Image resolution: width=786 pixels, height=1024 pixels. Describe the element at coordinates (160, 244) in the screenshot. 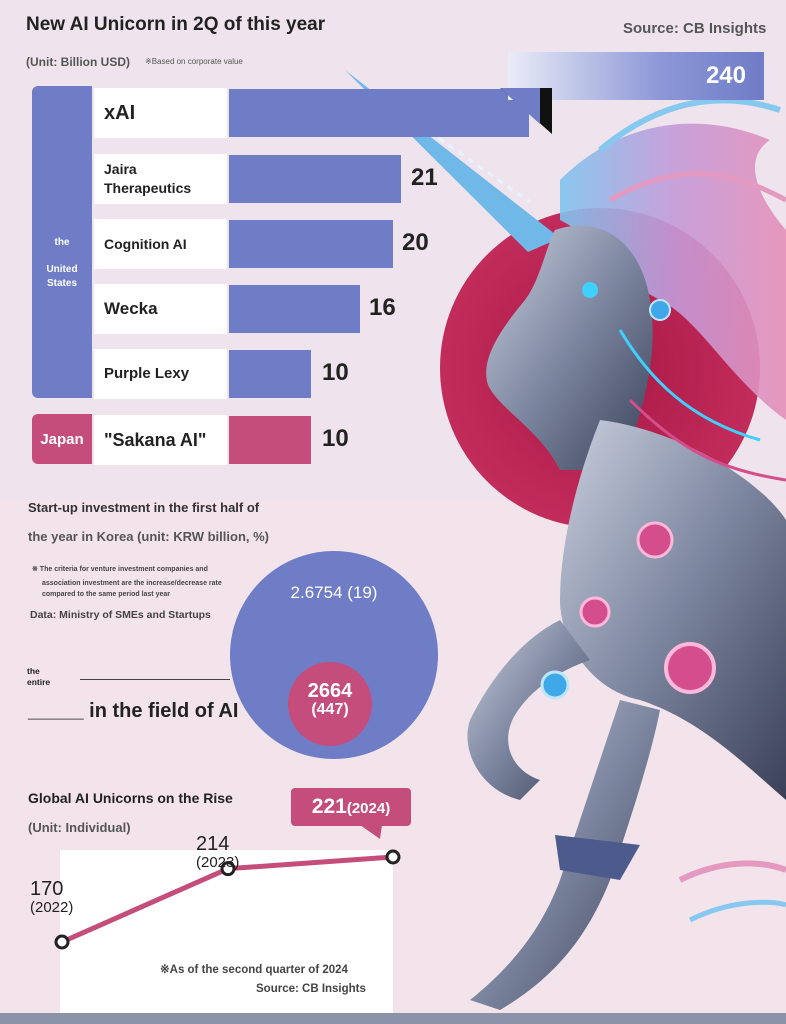

I see `bar-category-label: Cognition AI` at that location.